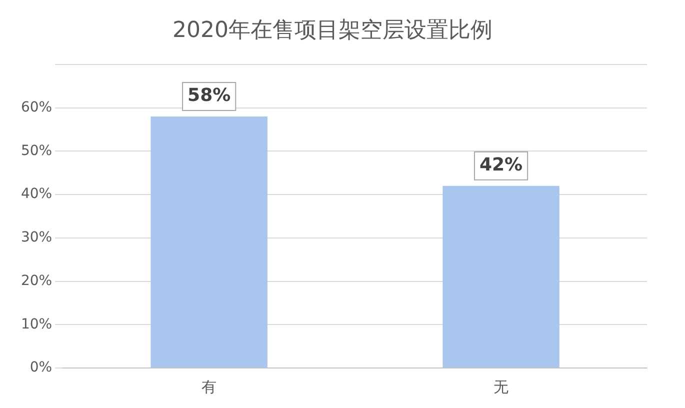  What do you see at coordinates (501, 387) in the screenshot?
I see `x-tick-label: 无` at bounding box center [501, 387].